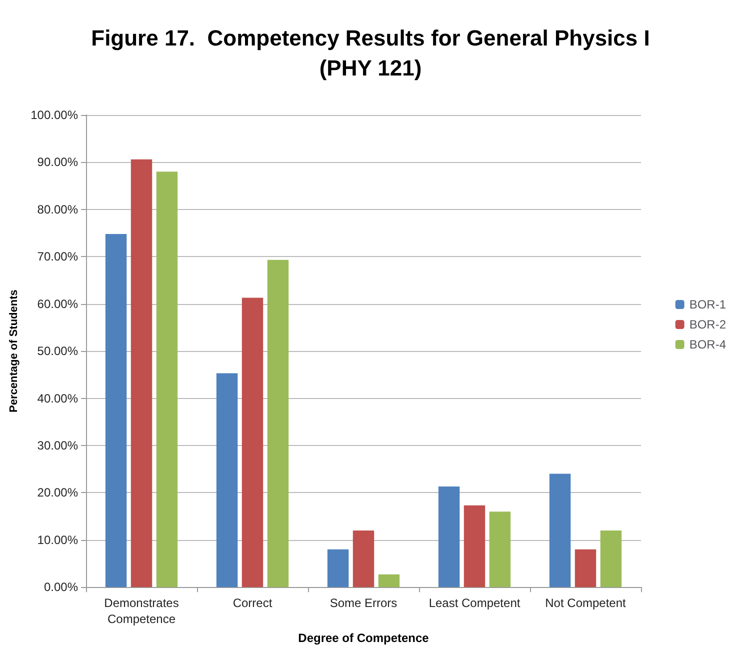 This screenshot has width=741, height=649. Describe the element at coordinates (364, 638) in the screenshot. I see `x-axis-title: Degree of Competence` at that location.